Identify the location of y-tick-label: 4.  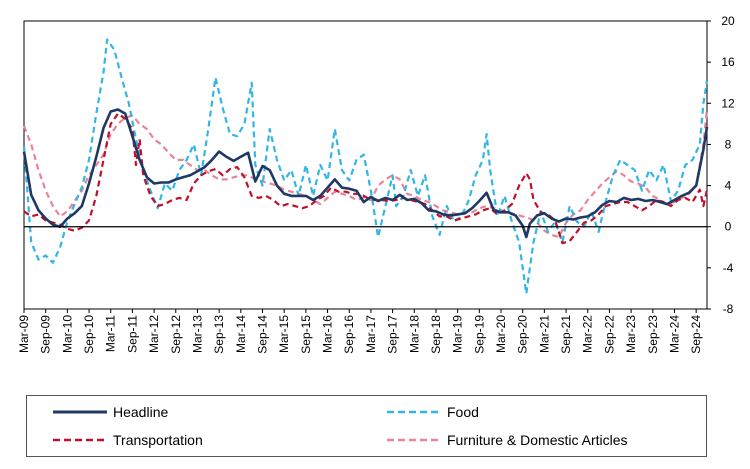
(728, 186).